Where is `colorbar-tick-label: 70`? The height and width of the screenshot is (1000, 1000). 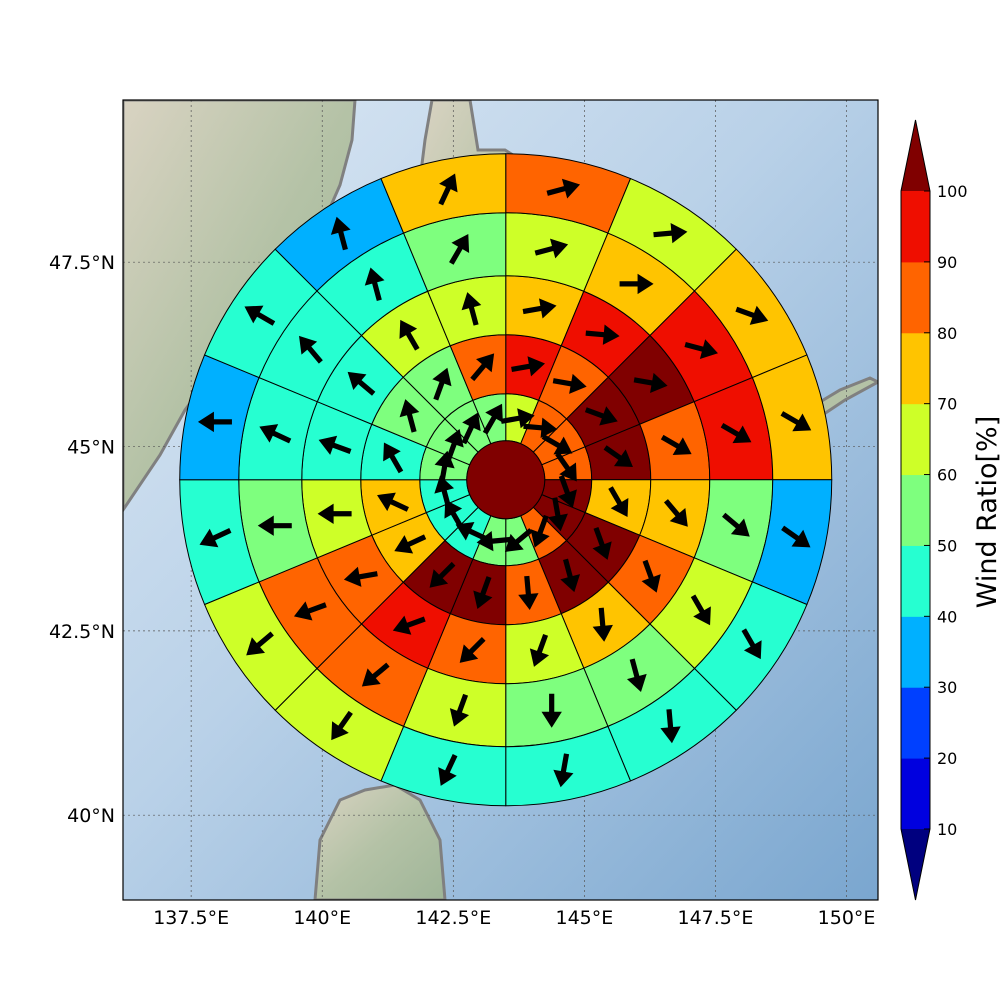 colorbar-tick-label: 70 is located at coordinates (947, 404).